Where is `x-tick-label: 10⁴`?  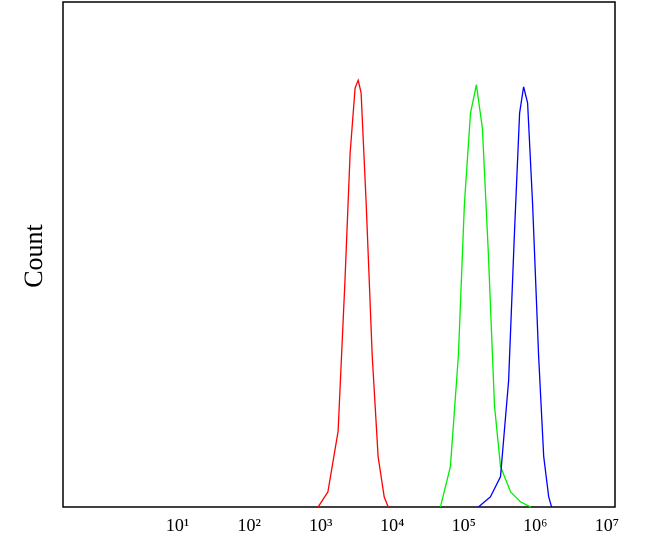
x-tick-label: 10⁴ is located at coordinates (392, 525).